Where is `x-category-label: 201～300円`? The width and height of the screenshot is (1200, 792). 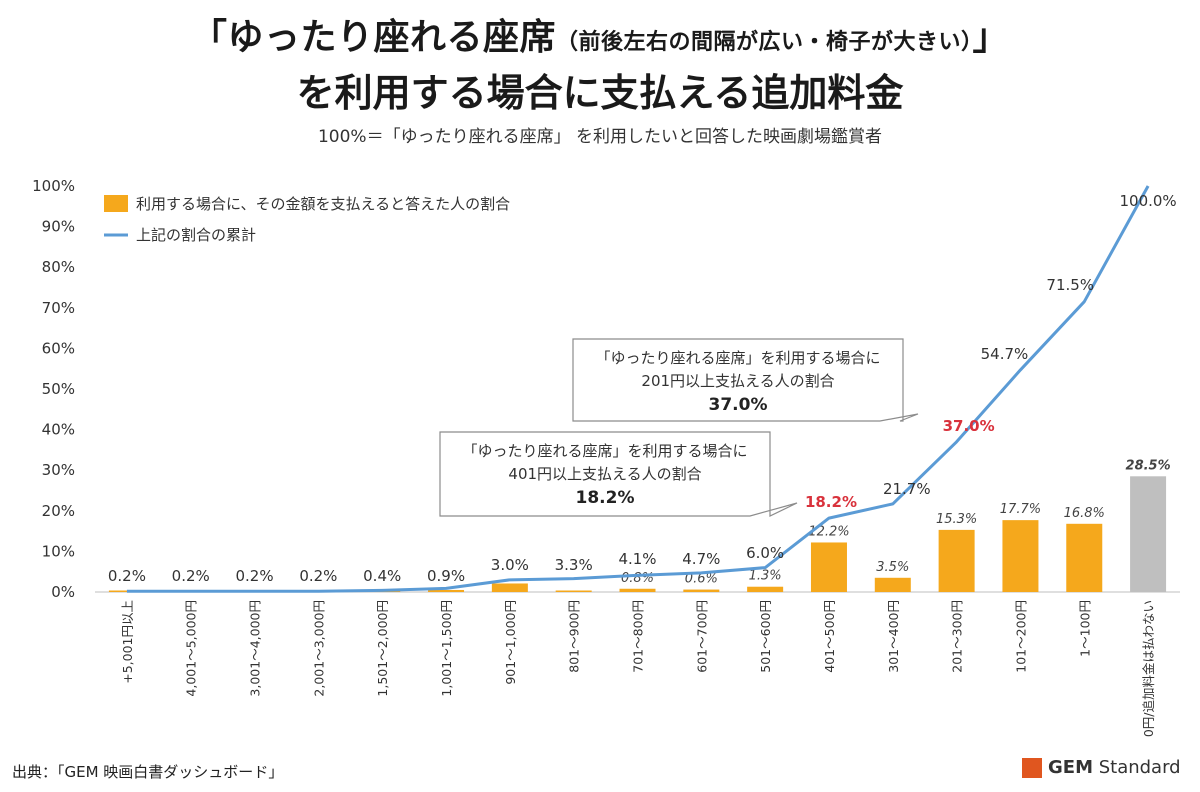 x-category-label: 201～300円 is located at coordinates (957, 636).